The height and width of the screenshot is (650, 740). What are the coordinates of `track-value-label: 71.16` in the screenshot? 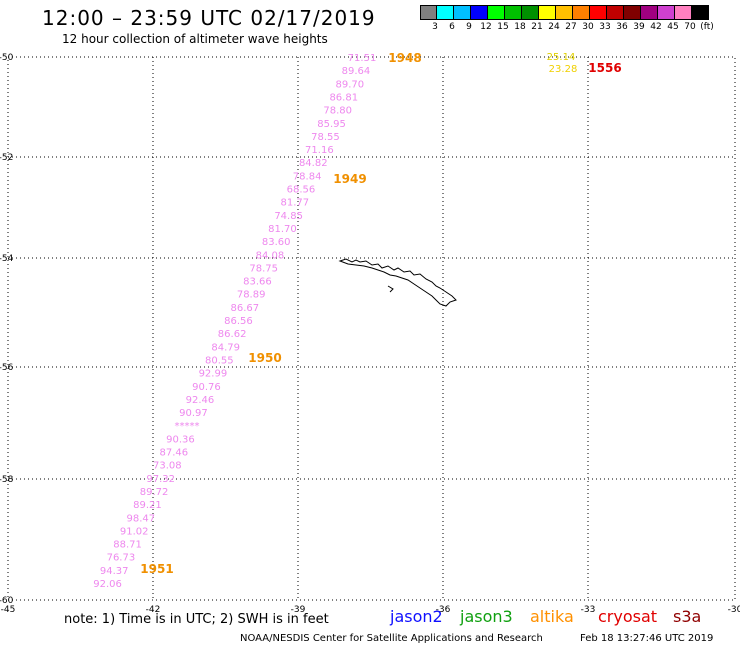 It's located at (319, 150).